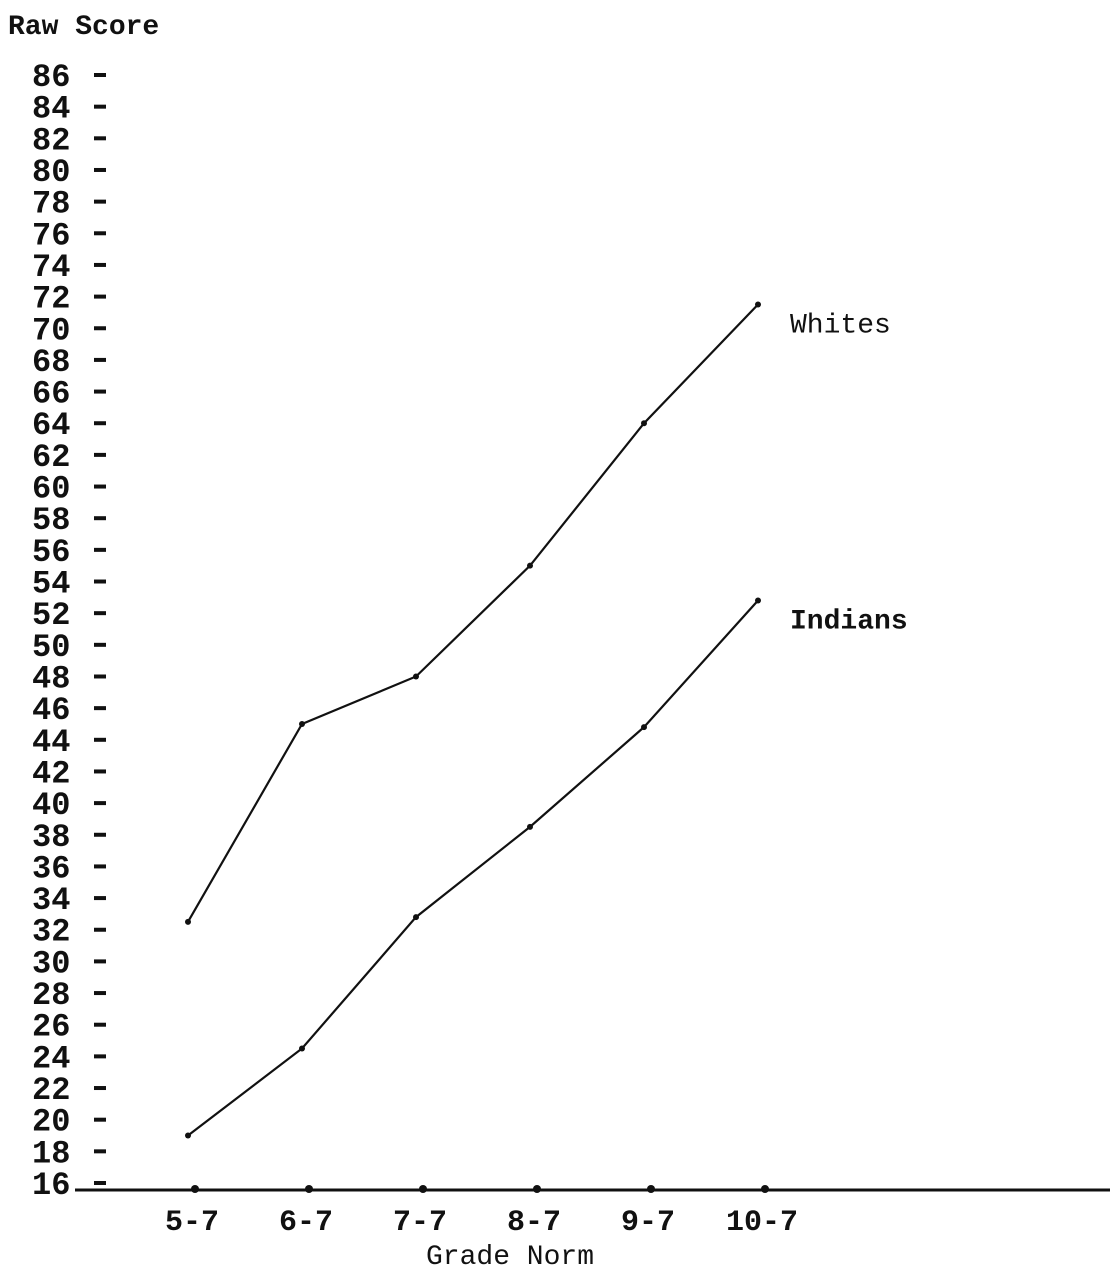 This screenshot has width=1110, height=1273. Describe the element at coordinates (192, 1223) in the screenshot. I see `x-tick-label: 5-7` at that location.